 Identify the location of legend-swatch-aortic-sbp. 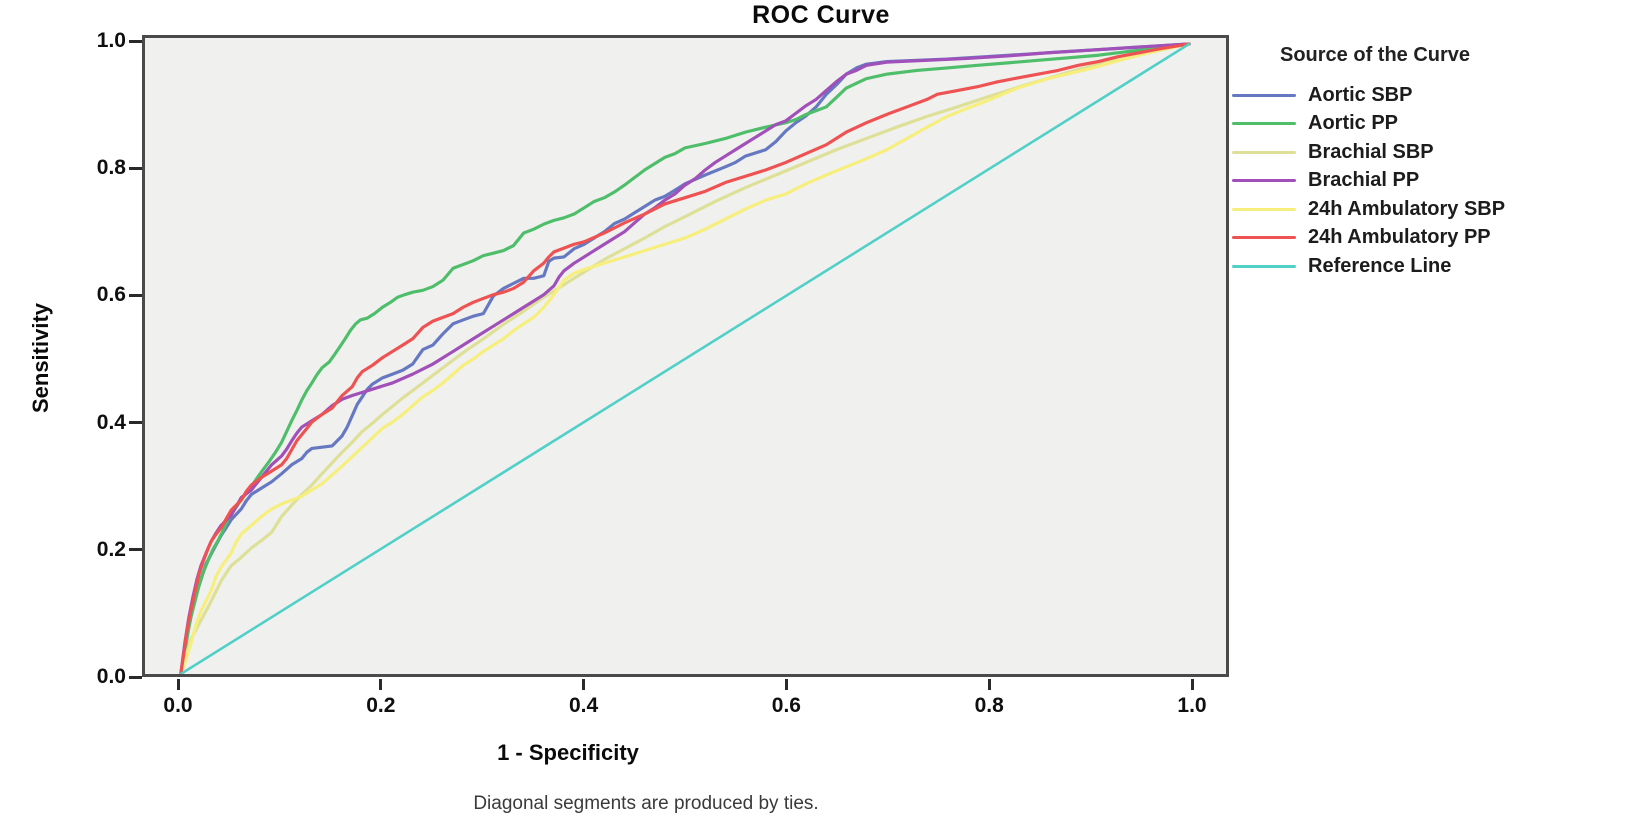
(1264, 95).